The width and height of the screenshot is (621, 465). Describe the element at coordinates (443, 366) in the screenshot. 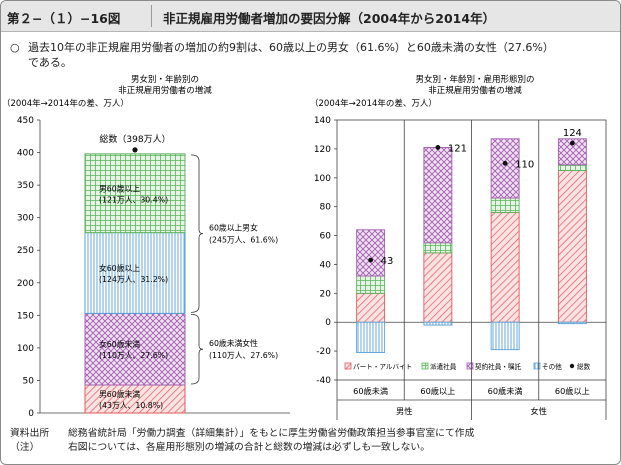

I see `legend-label-dispatch: 派遣社員` at that location.